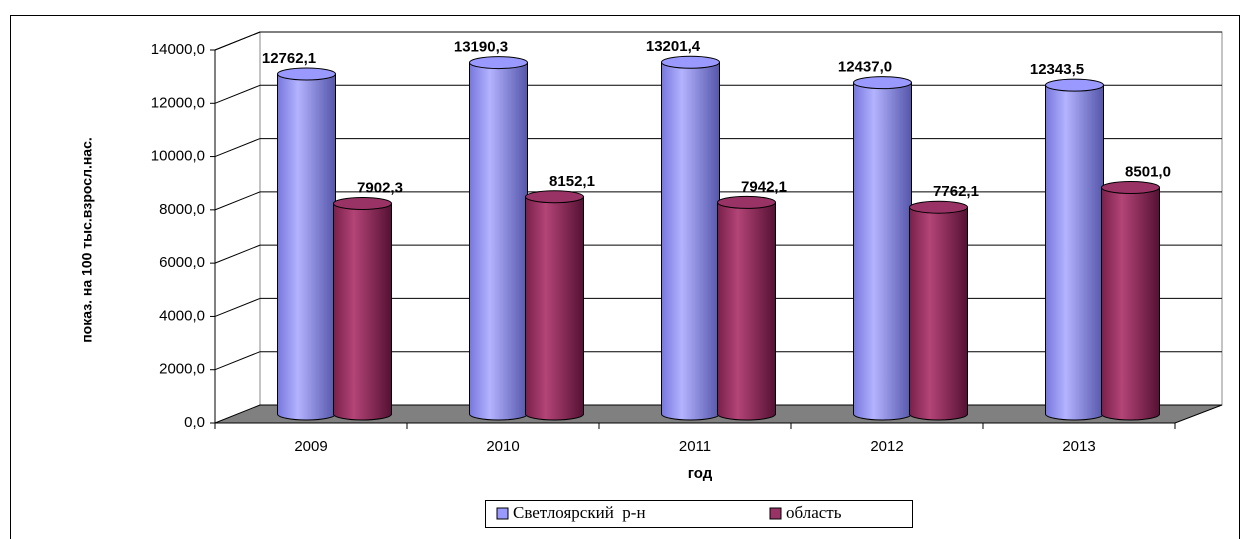 Image resolution: width=1249 pixels, height=539 pixels. Describe the element at coordinates (956, 191) in the screenshot. I see `data-label: 7762,1` at that location.